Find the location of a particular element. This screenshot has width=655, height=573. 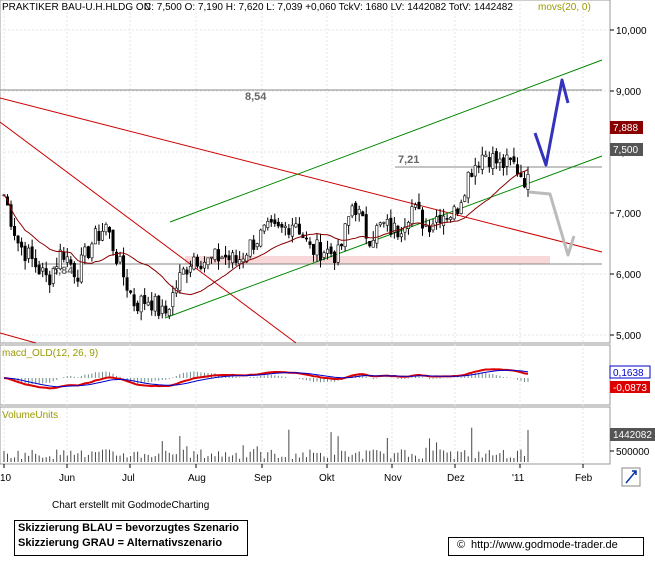

volume-panel is located at coordinates (305, 435).